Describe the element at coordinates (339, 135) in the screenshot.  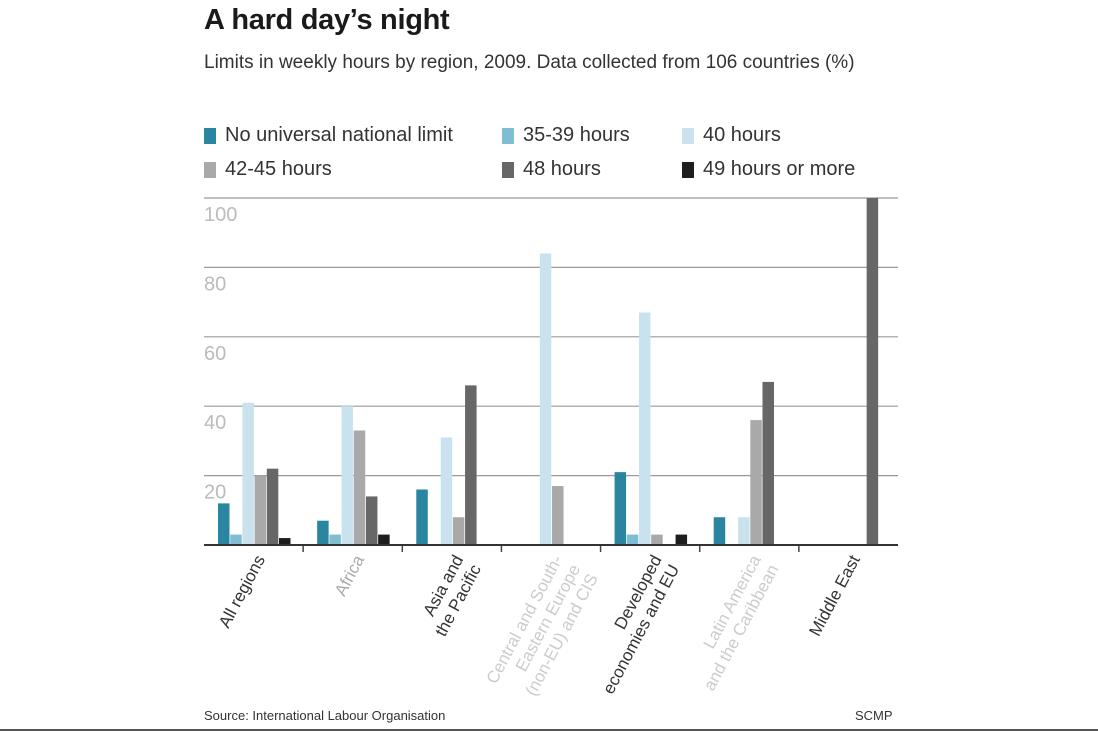
I see `legend-label: No universal national limit` at that location.